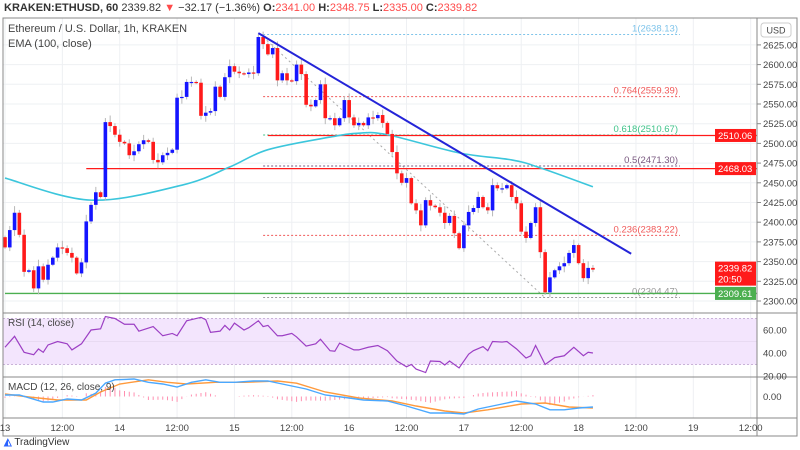 This screenshot has height=450, width=800. I want to click on rsi-legend: RSI (14, close), so click(41, 323).